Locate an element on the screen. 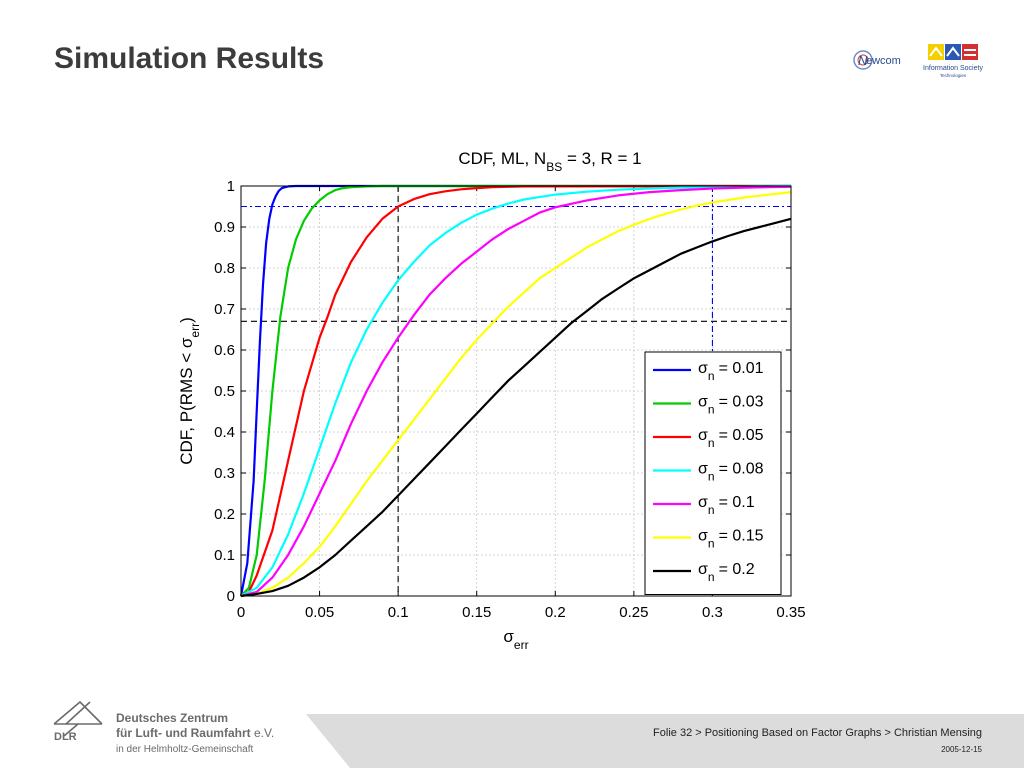  x-tick-label: 0 is located at coordinates (241, 612).